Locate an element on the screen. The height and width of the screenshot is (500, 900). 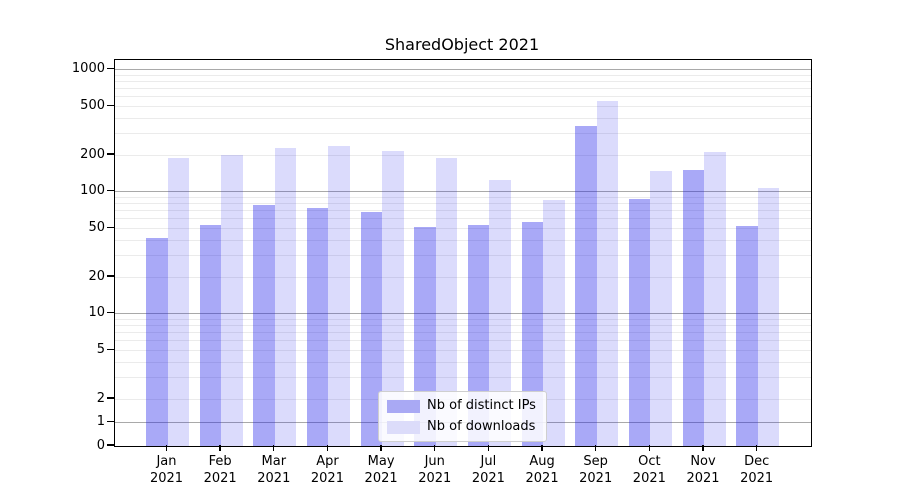
bar-ips-mar is located at coordinates (264, 325).